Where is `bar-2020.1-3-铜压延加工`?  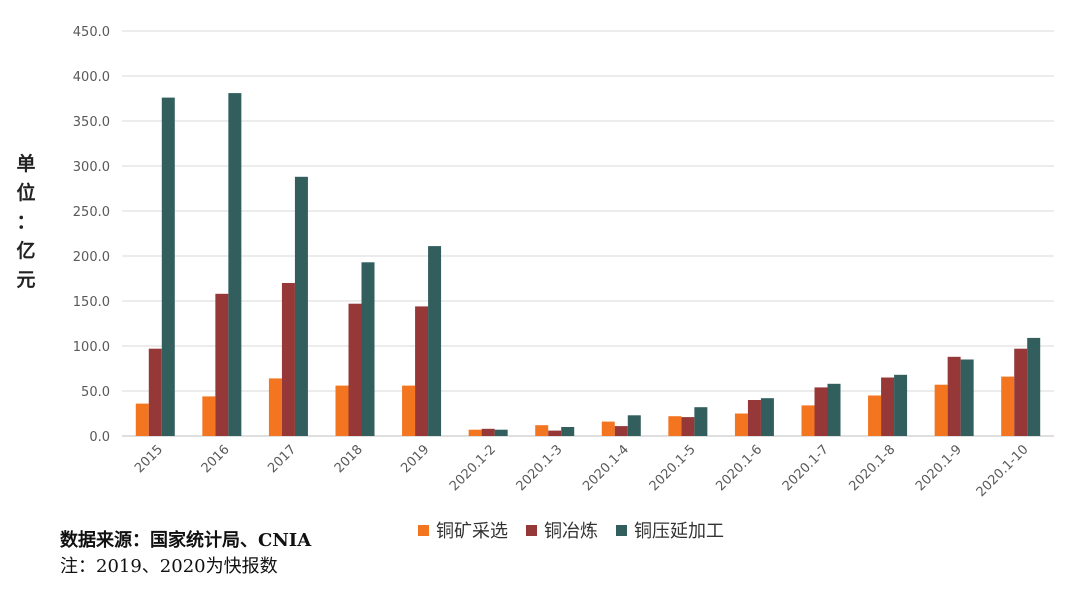 bar-2020.1-3-铜压延加工 is located at coordinates (568, 431).